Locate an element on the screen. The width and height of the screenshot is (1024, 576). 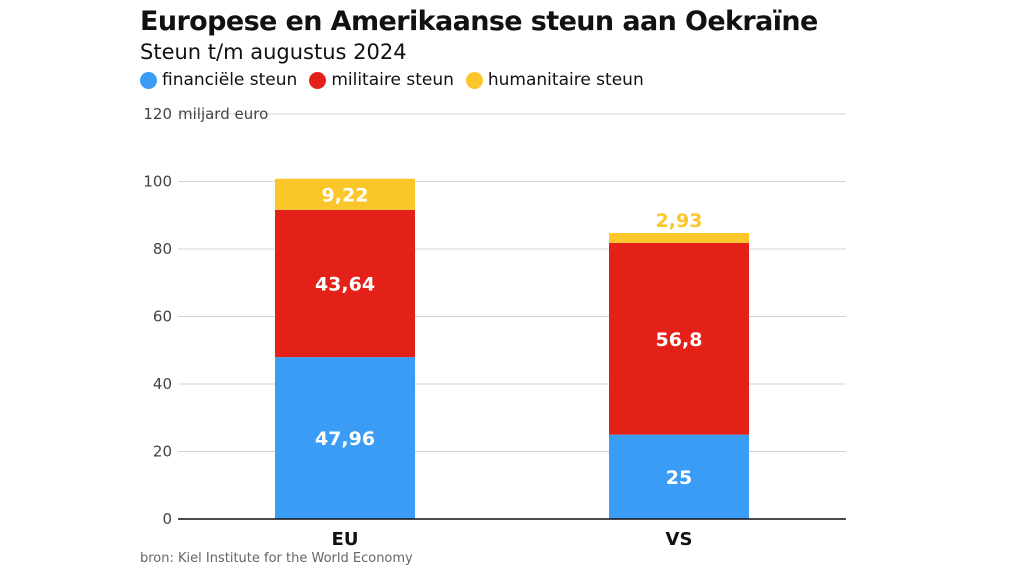
data-label: 25 is located at coordinates (679, 478).